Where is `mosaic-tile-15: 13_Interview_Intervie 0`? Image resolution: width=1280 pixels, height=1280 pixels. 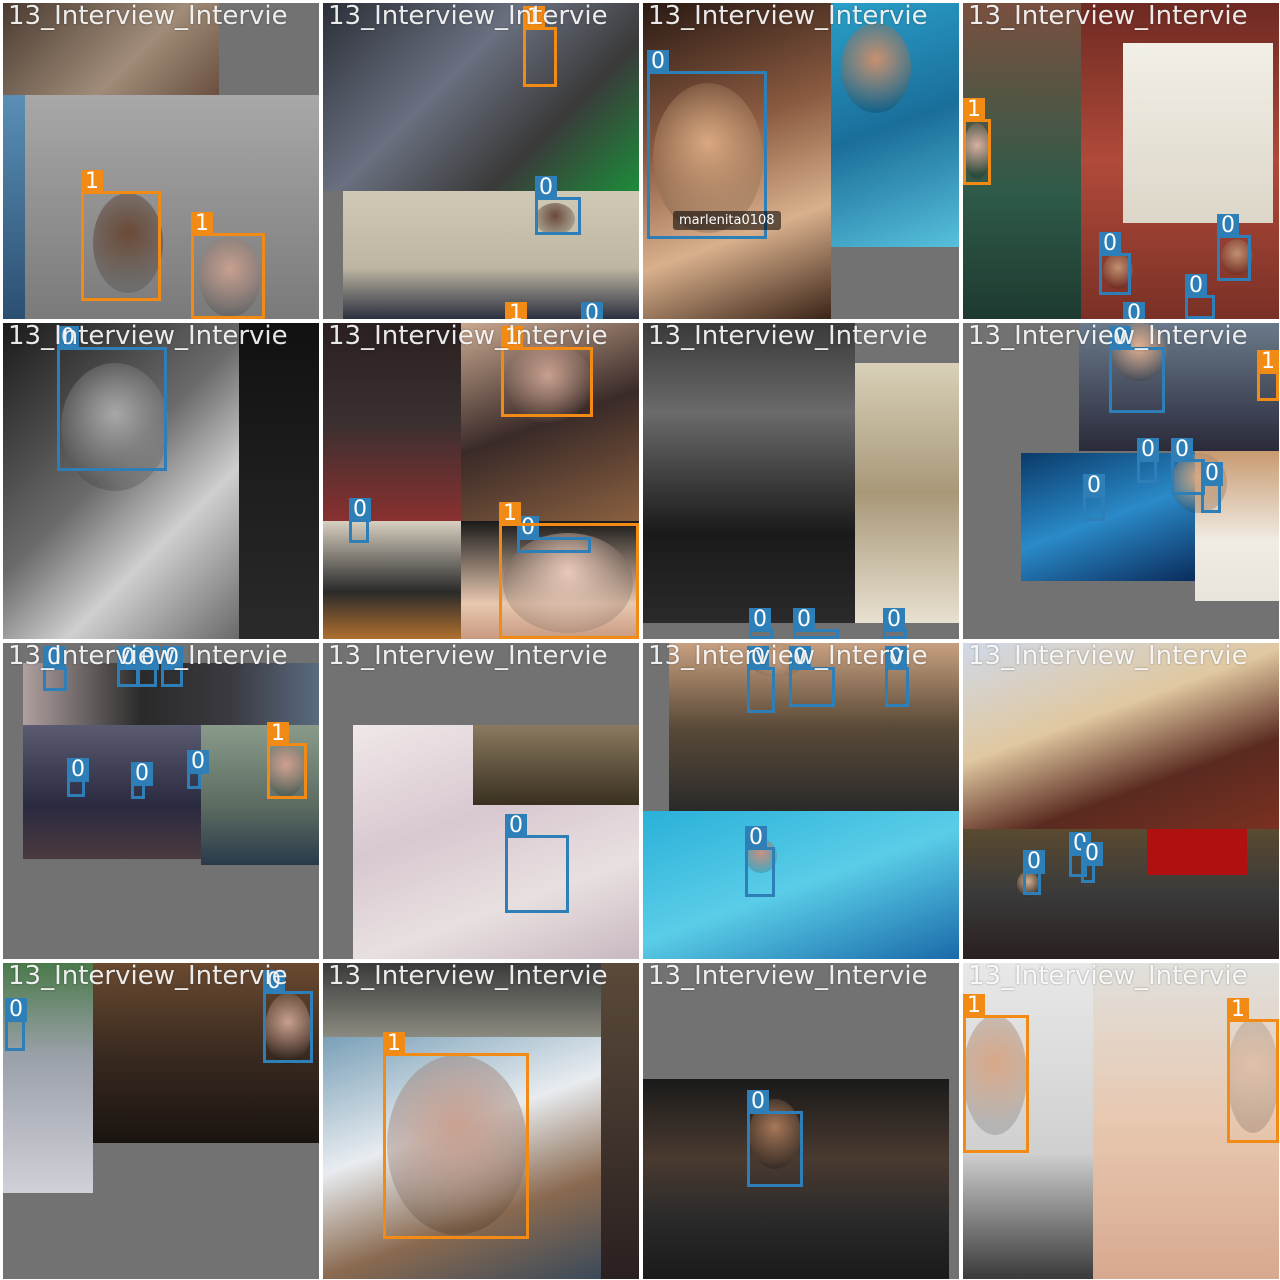
mosaic-tile-15: 13_Interview_Intervie 0 is located at coordinates (801, 1121).